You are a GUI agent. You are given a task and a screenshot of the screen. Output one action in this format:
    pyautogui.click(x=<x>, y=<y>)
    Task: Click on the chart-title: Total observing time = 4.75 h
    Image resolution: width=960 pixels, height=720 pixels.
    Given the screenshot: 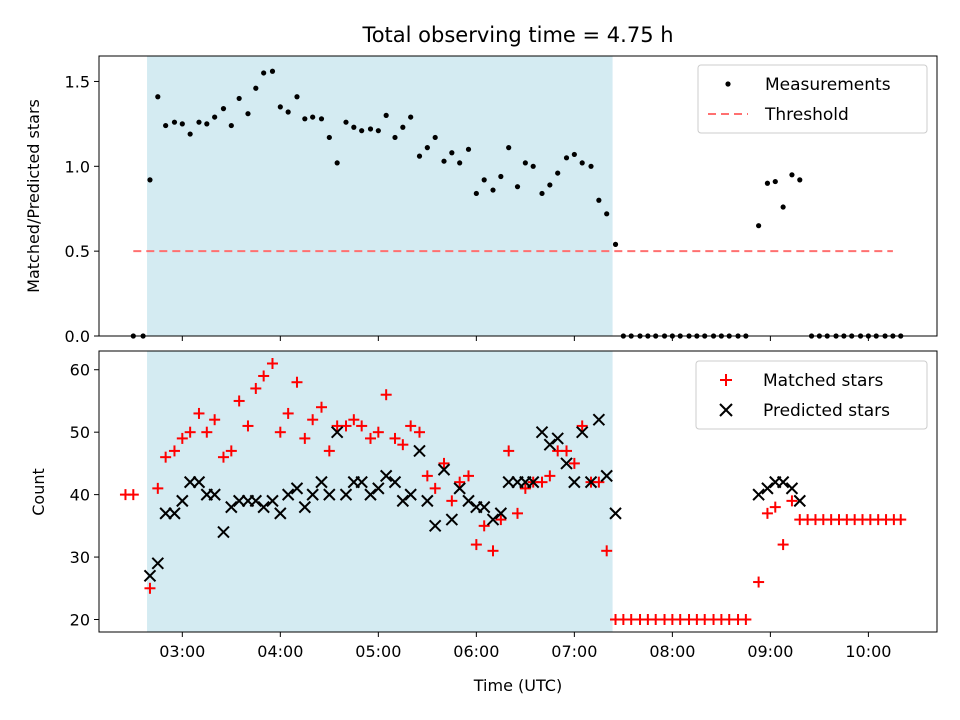 What is the action you would take?
    pyautogui.click(x=517, y=35)
    